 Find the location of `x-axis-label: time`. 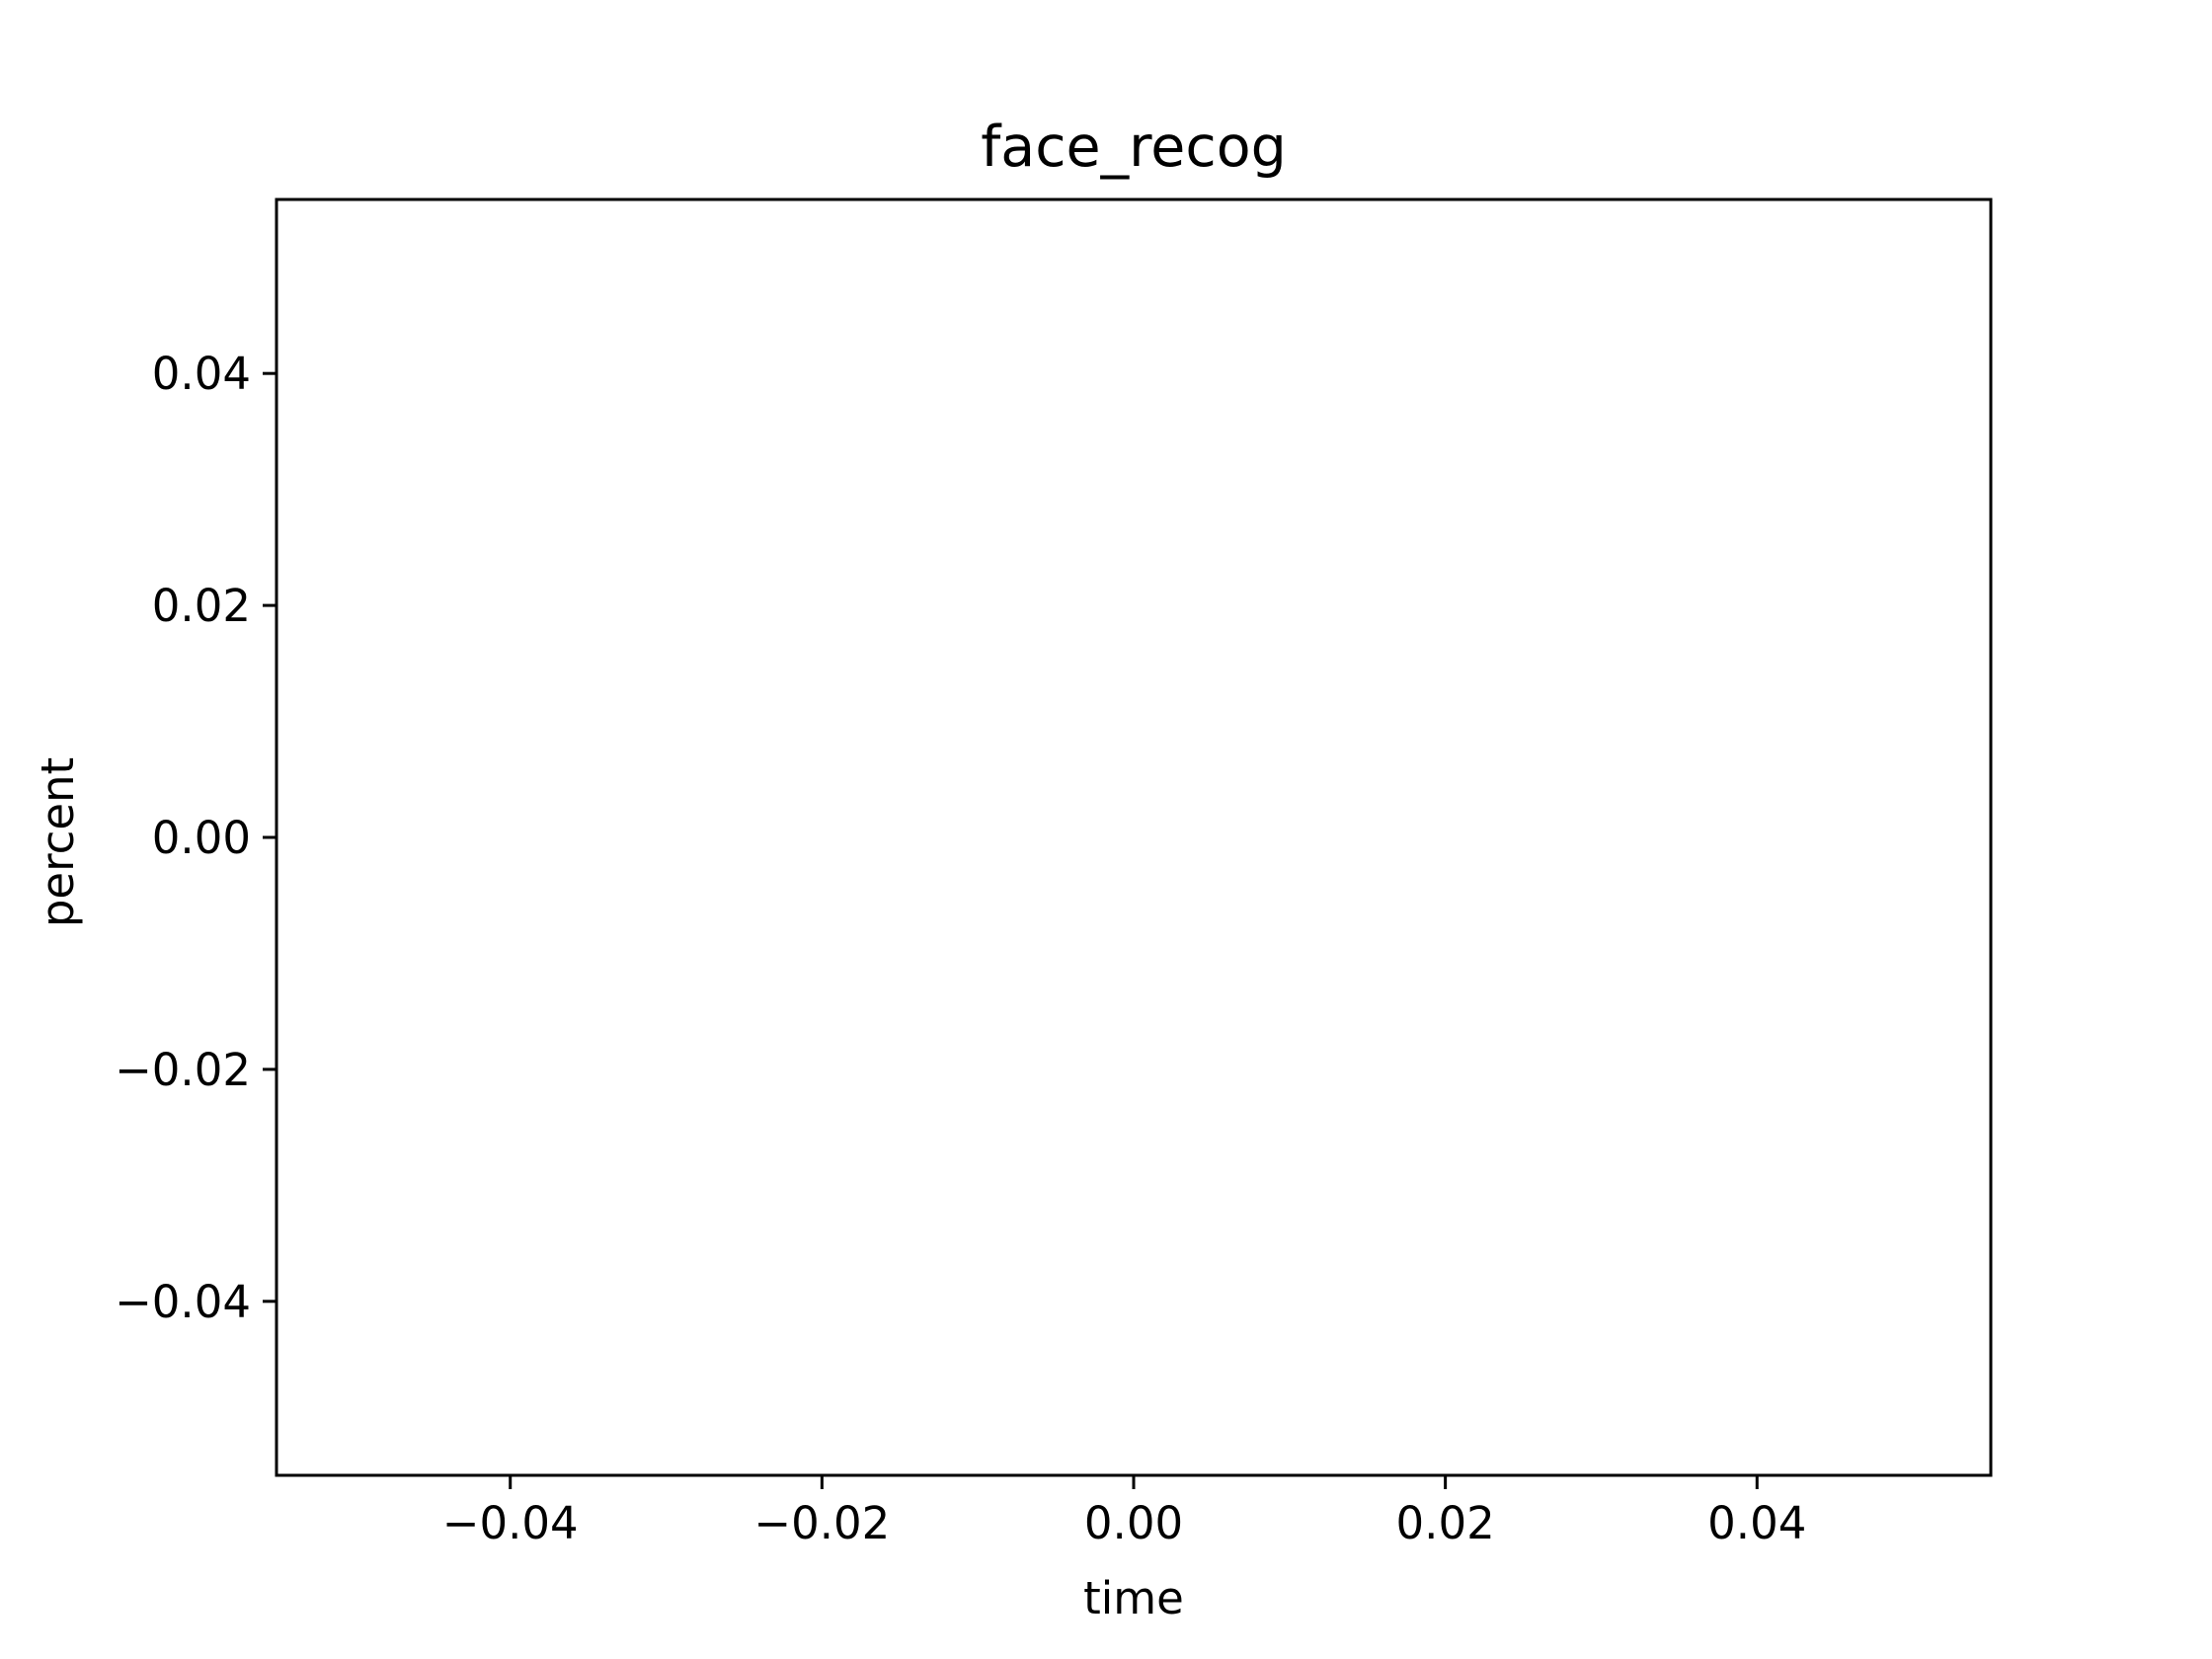

x-axis-label: time is located at coordinates (1133, 1598).